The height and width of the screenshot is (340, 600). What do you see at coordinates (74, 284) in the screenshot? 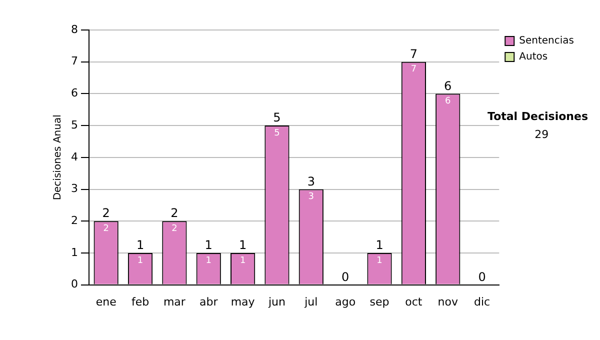
I see `y-tick-label: 0` at bounding box center [74, 284].